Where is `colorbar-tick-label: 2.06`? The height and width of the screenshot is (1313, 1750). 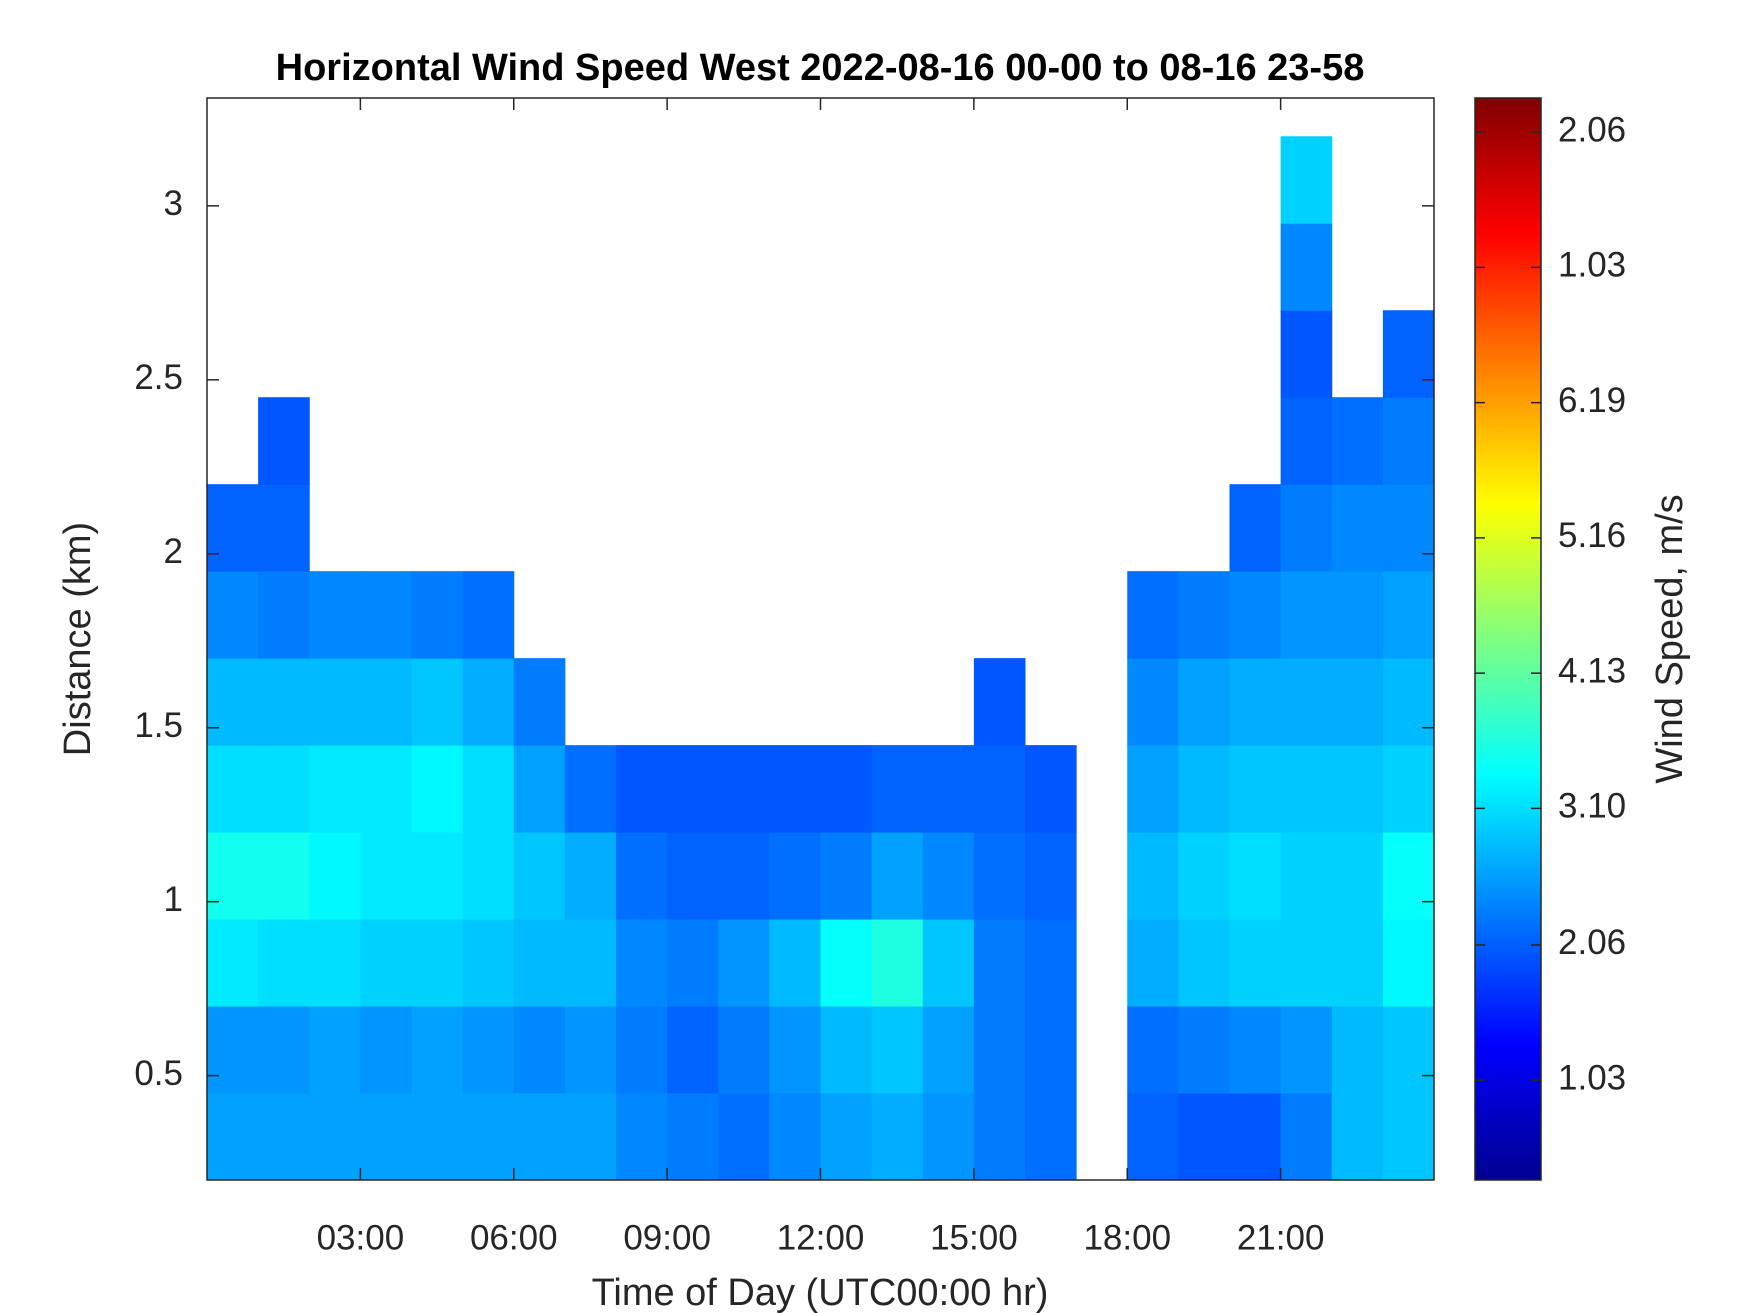 colorbar-tick-label: 2.06 is located at coordinates (1592, 942).